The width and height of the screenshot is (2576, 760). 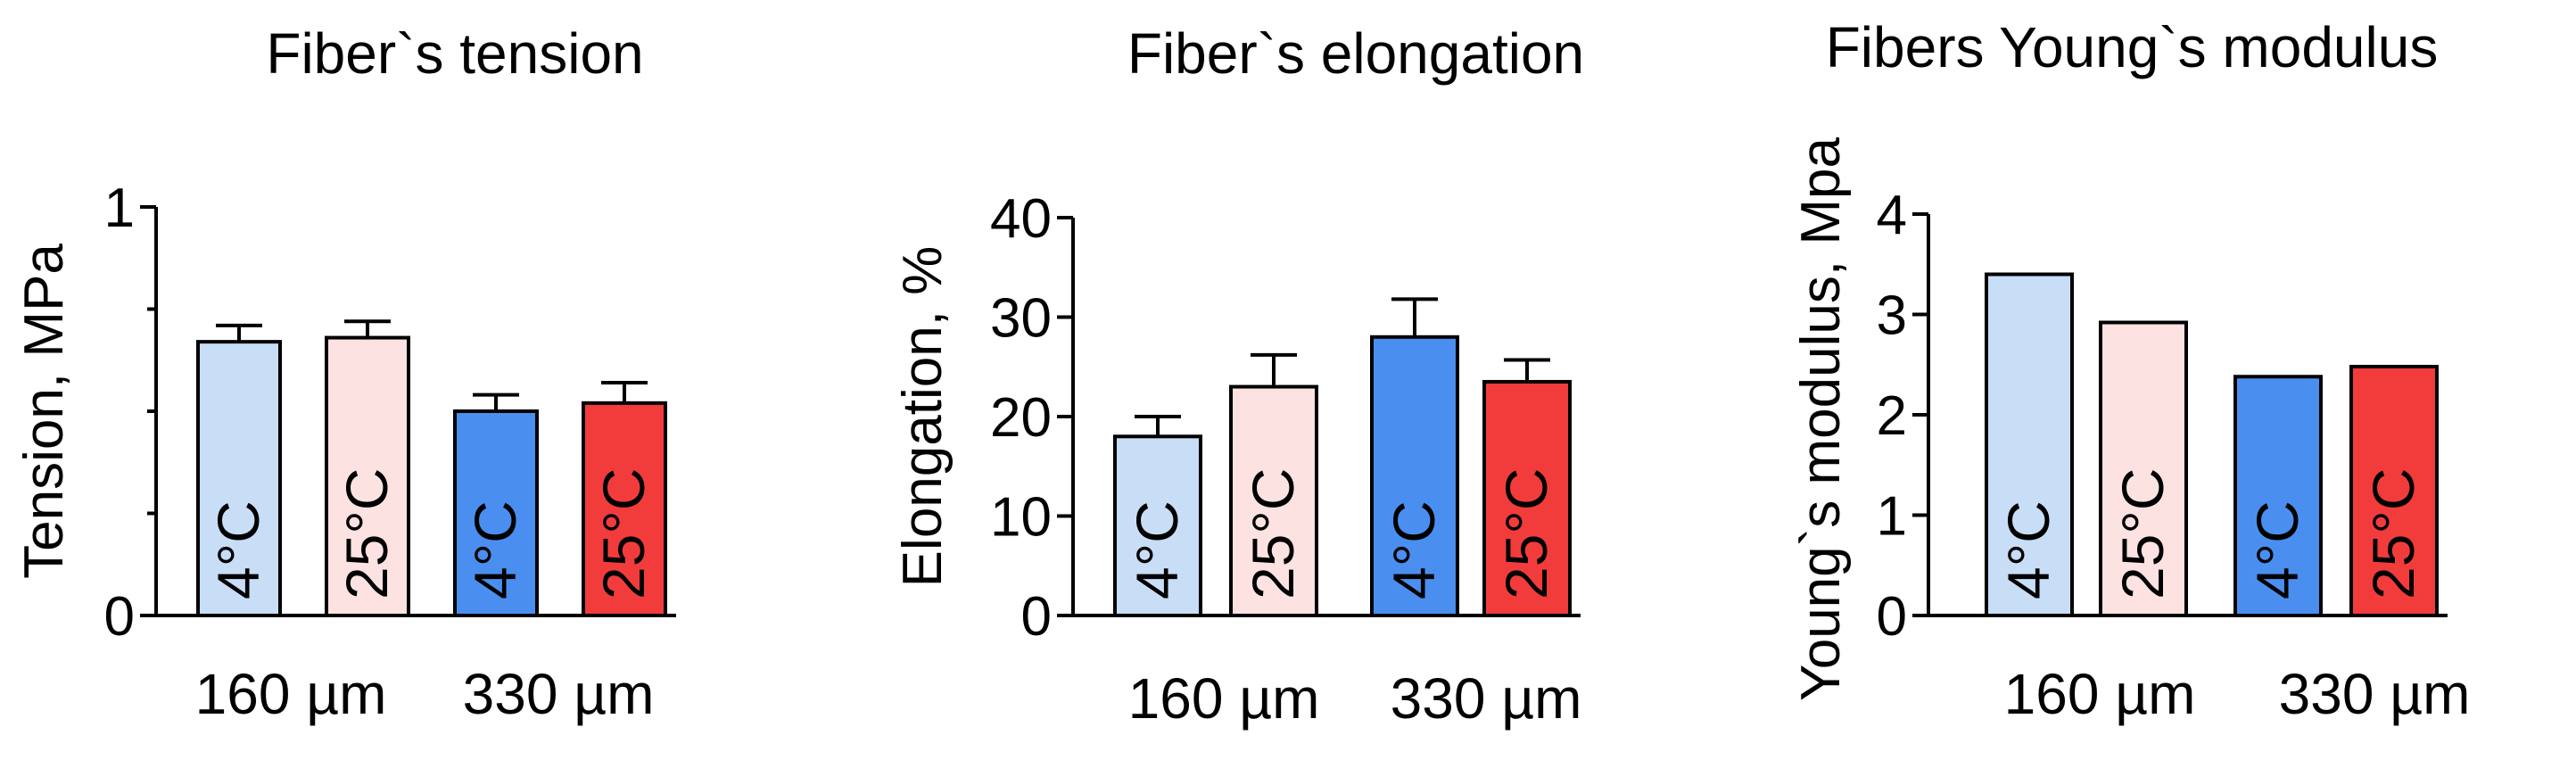 I want to click on y-tick-label: 40, so click(x=1021, y=219).